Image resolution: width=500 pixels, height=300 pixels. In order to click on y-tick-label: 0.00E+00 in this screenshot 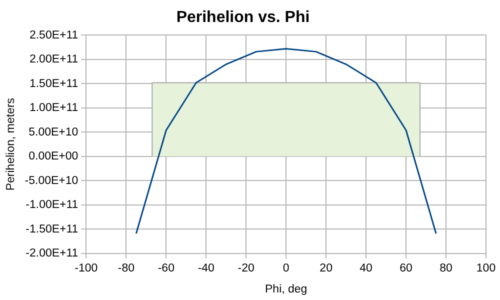, I will do `click(53, 156)`.